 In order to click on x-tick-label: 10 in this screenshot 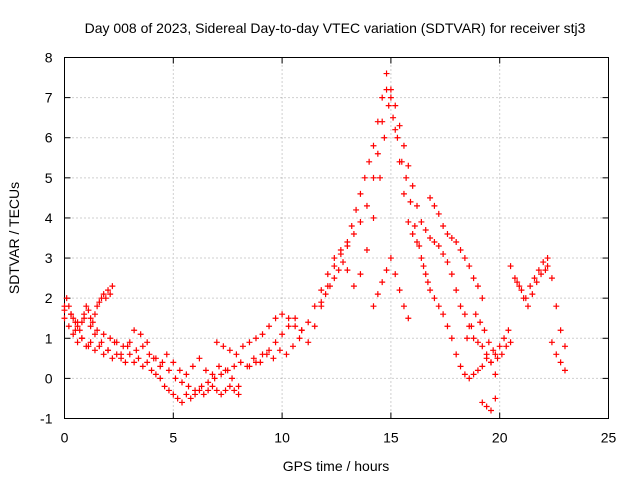, I will do `click(282, 438)`.